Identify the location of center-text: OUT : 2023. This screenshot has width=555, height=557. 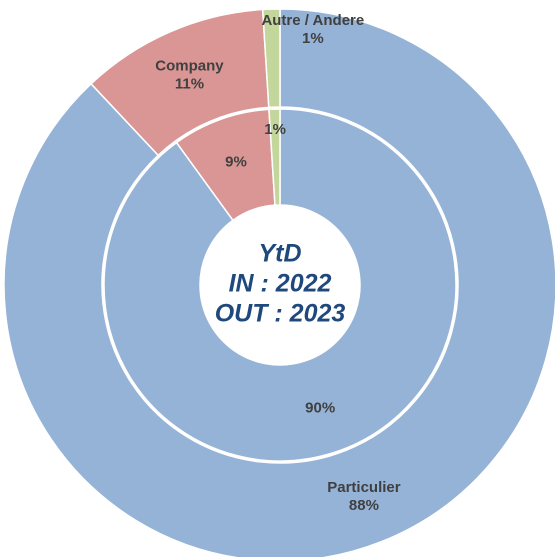
(280, 314).